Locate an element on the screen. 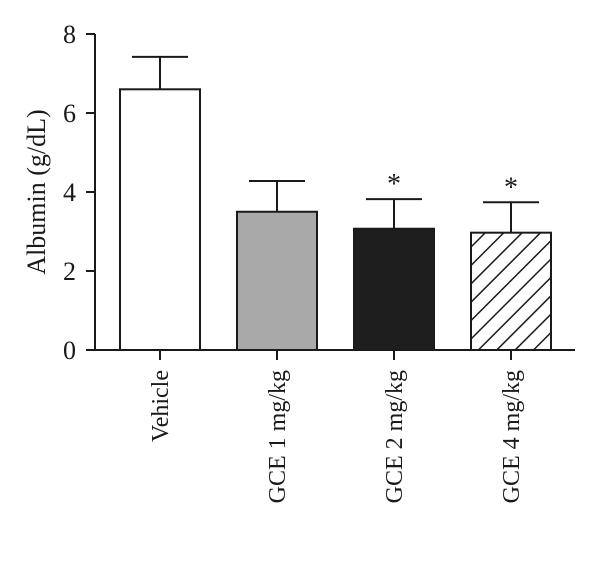  y-tick-label: 2 is located at coordinates (69, 271).